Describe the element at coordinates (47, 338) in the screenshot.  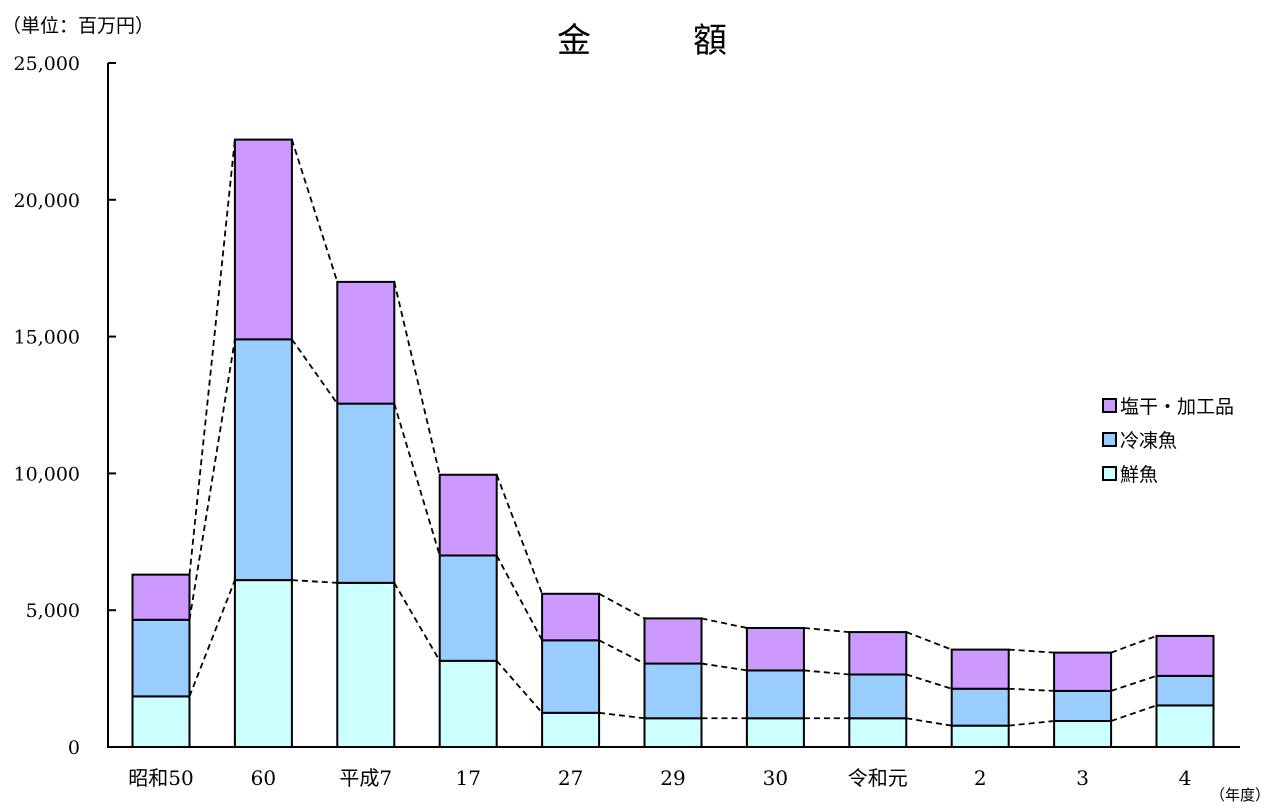
I see `y-tick-label: 15,000` at that location.